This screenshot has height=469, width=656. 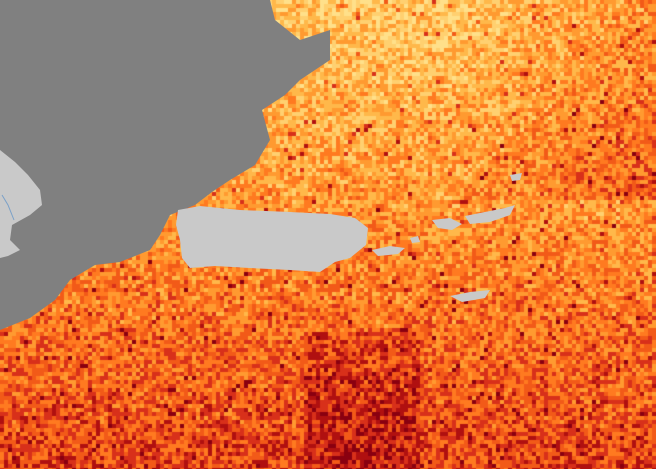 What do you see at coordinates (147, 15) in the screenshot?
I see `no-data-patch` at bounding box center [147, 15].